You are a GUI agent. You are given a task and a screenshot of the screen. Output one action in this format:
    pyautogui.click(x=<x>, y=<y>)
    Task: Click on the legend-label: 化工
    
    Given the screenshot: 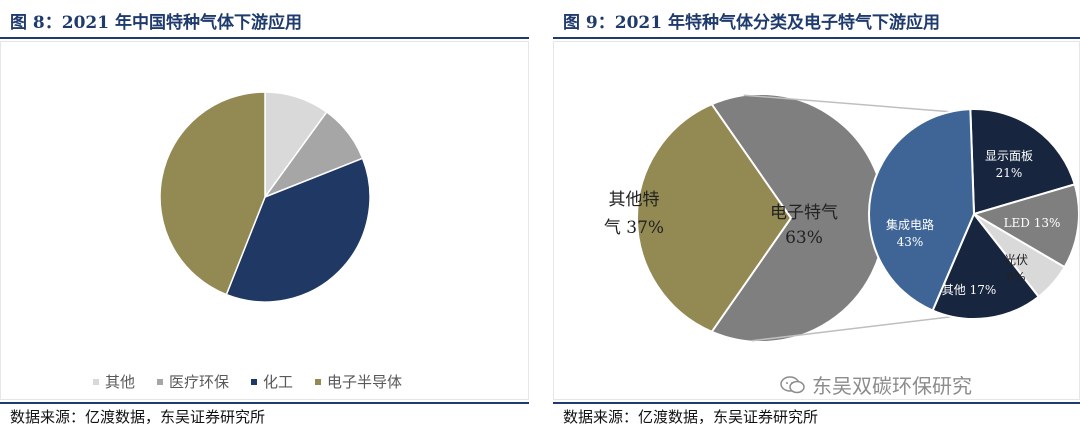 What is the action you would take?
    pyautogui.click(x=278, y=382)
    